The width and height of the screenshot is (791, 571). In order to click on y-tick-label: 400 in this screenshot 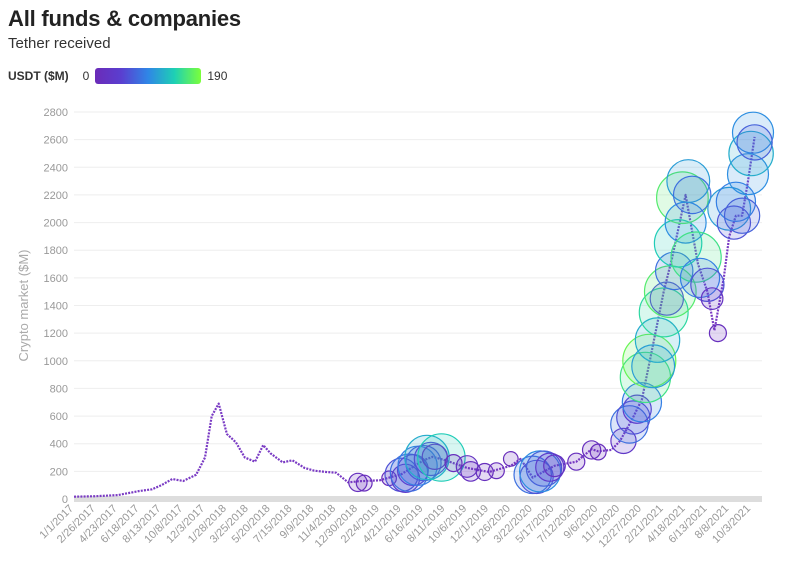, I will do `click(59, 445)`.